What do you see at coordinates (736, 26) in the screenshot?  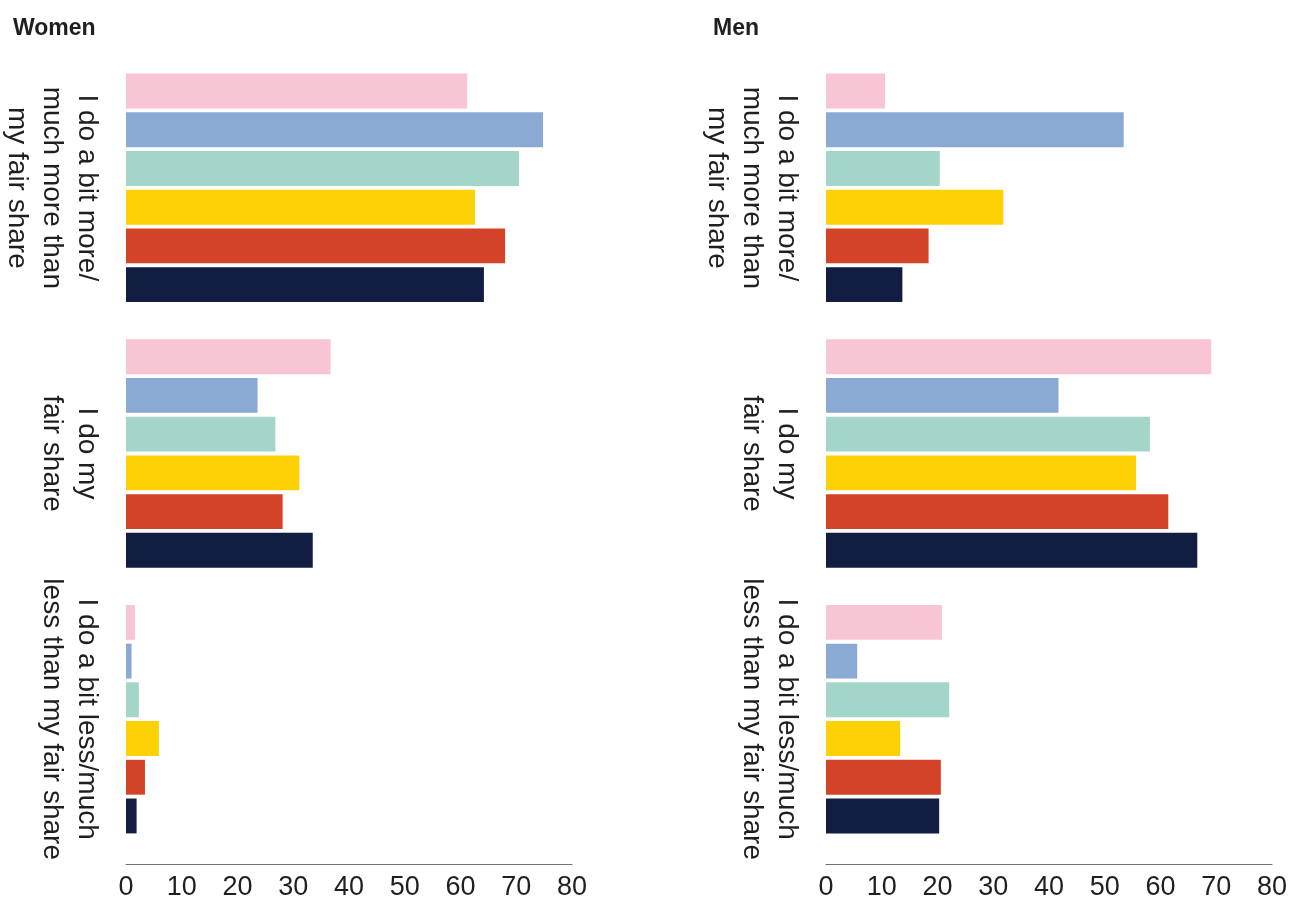 I see `chart-title: Men` at bounding box center [736, 26].